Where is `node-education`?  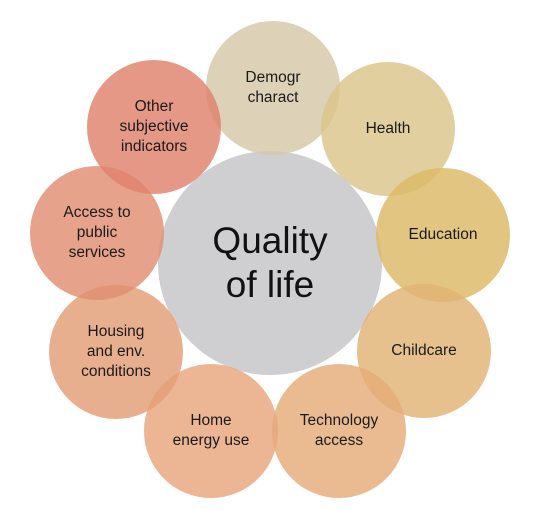 node-education is located at coordinates (443, 235).